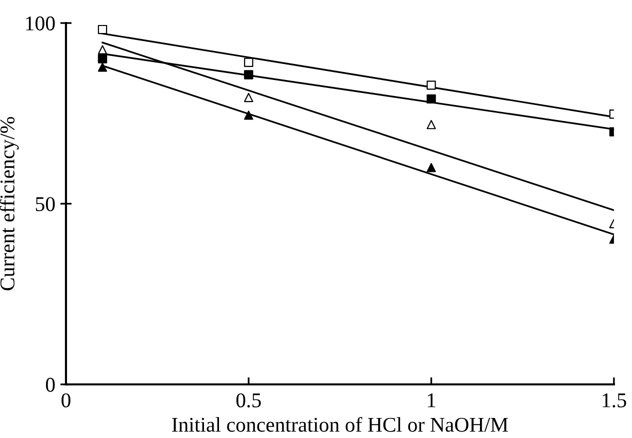 The image size is (632, 438). Describe the element at coordinates (248, 400) in the screenshot. I see `x-tick-label: 0.5` at that location.